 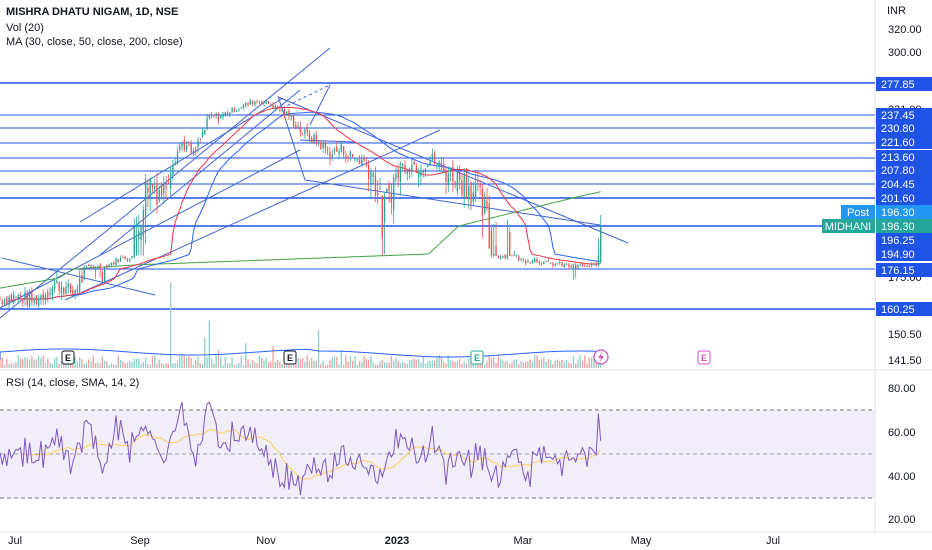 I want to click on chart-title: MISHRA DHATU NIGAM, 1D, NSE, so click(x=92, y=12).